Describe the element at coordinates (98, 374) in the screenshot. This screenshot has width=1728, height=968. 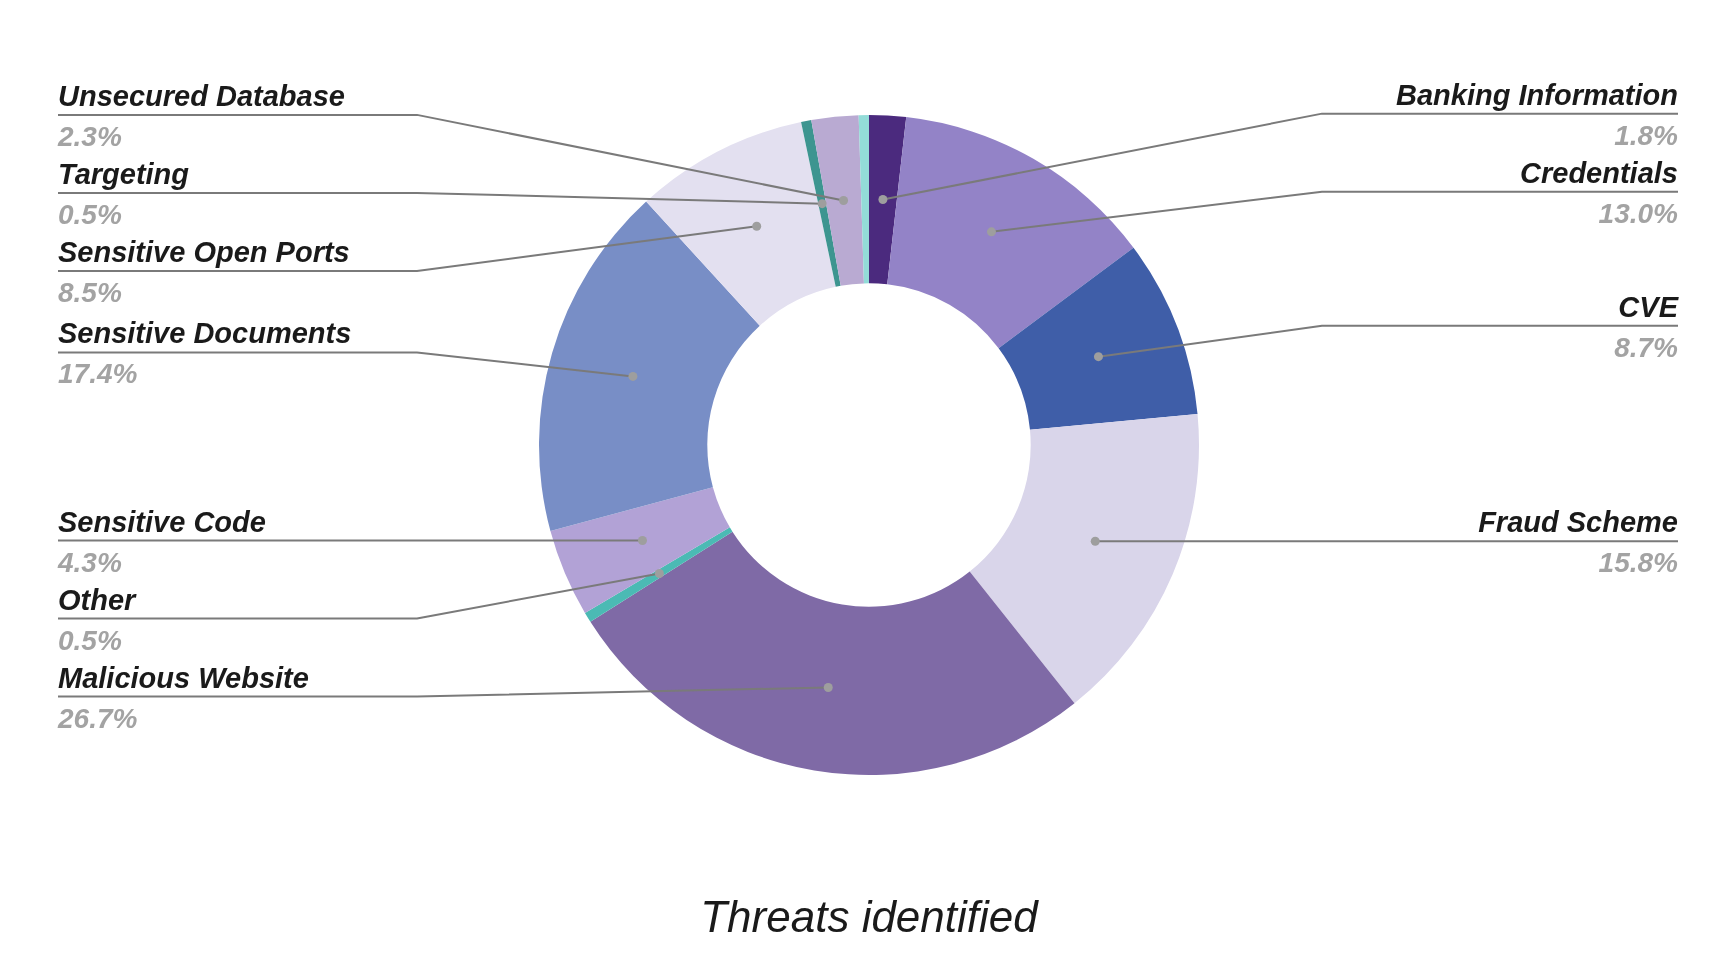
I see `data-label: 17.4%` at that location.